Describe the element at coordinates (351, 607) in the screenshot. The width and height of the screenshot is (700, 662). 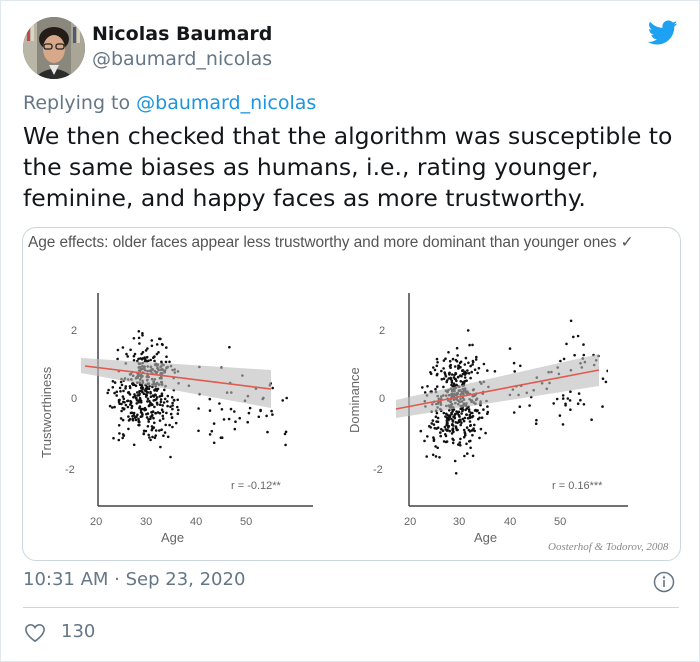
I see `divider` at that location.